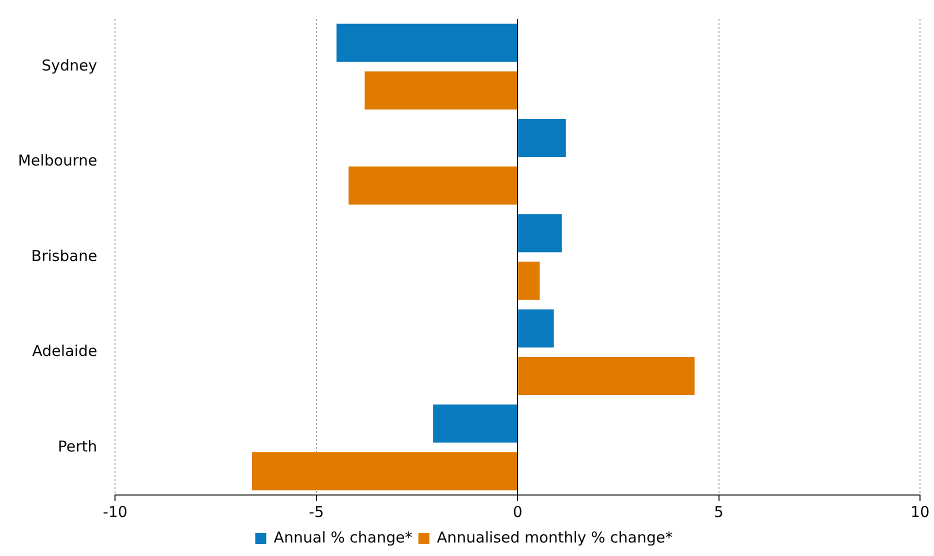 The width and height of the screenshot is (934, 556). I want to click on x-tick-label: -10, so click(115, 511).